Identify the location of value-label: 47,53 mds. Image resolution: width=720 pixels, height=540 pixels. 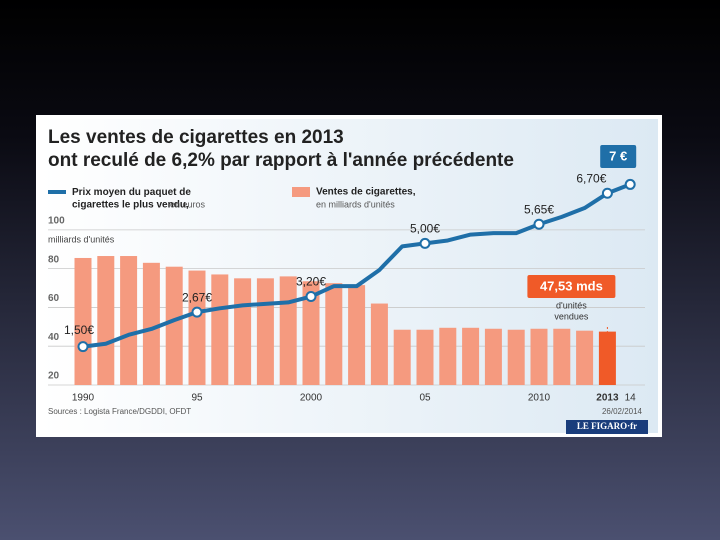
(571, 285).